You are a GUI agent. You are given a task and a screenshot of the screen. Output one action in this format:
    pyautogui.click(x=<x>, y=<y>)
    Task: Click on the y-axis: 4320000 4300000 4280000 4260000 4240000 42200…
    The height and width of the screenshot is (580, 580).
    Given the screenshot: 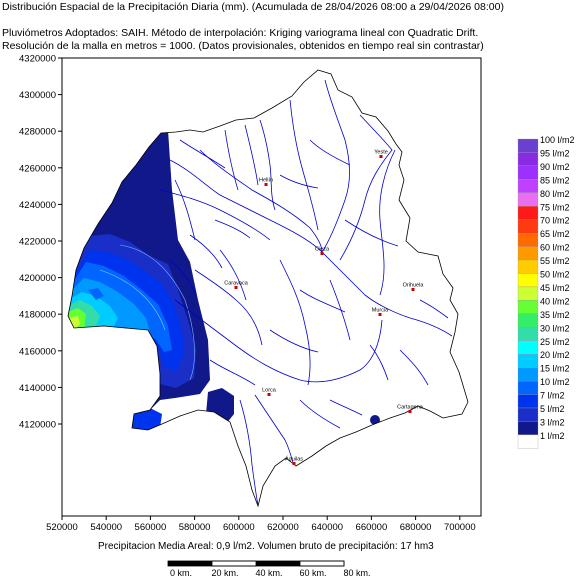 What is the action you would take?
    pyautogui.click(x=40, y=242)
    